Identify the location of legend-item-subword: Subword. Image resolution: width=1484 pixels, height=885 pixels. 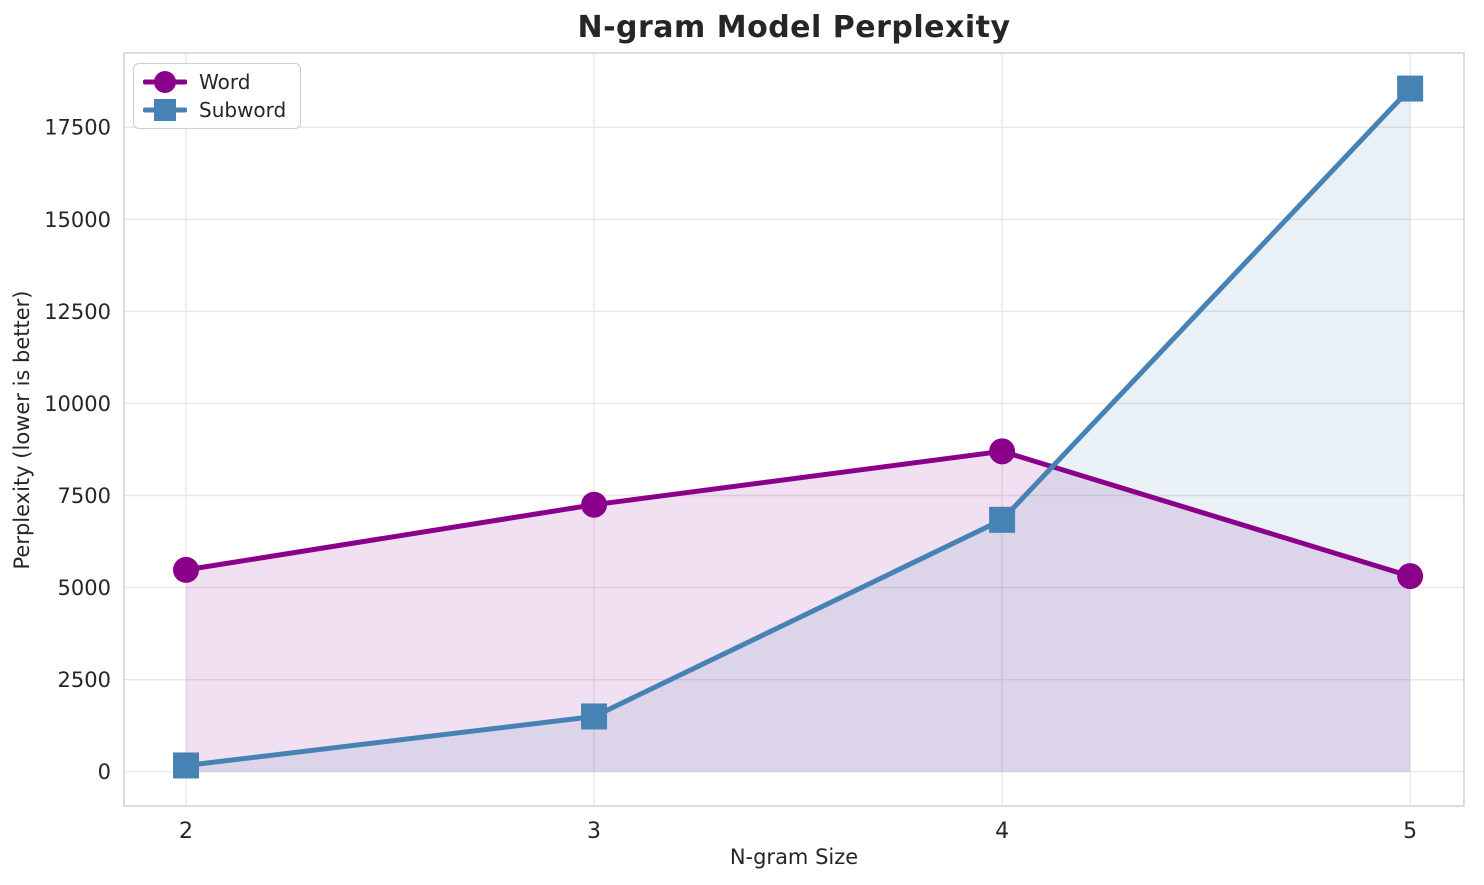
(214, 110).